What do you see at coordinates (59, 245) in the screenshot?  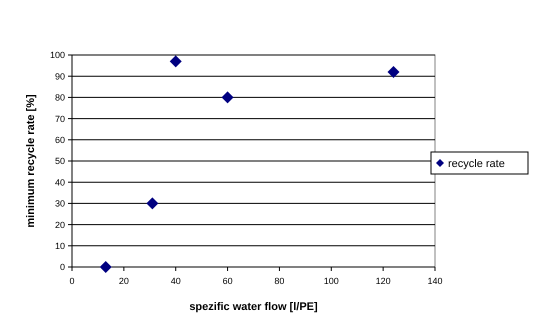 I see `y-tick-label: 10` at bounding box center [59, 245].